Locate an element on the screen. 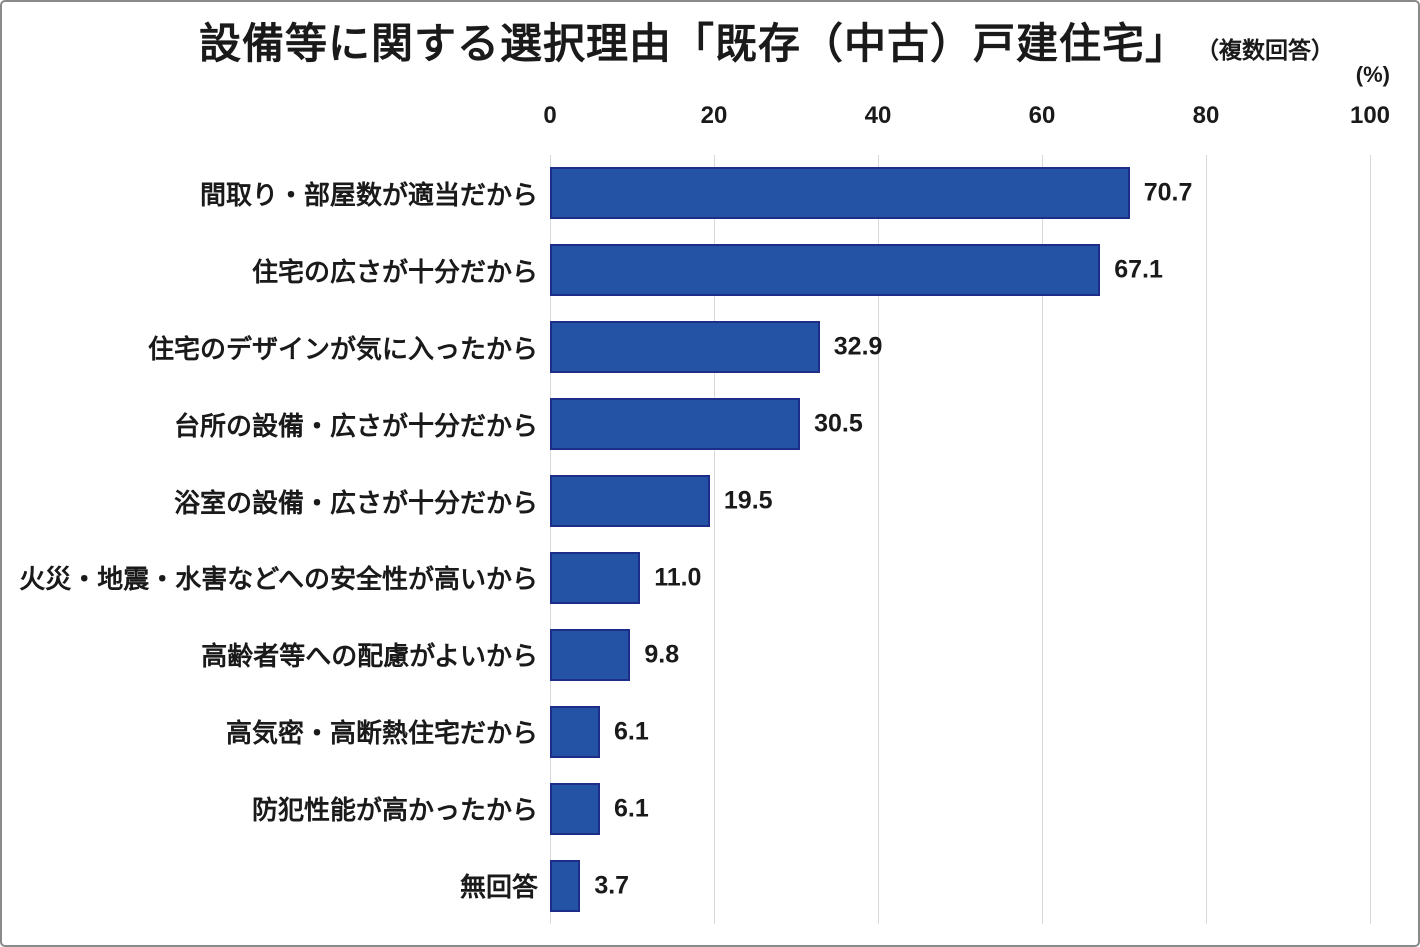  bar-value-label: 32.9 is located at coordinates (858, 346).